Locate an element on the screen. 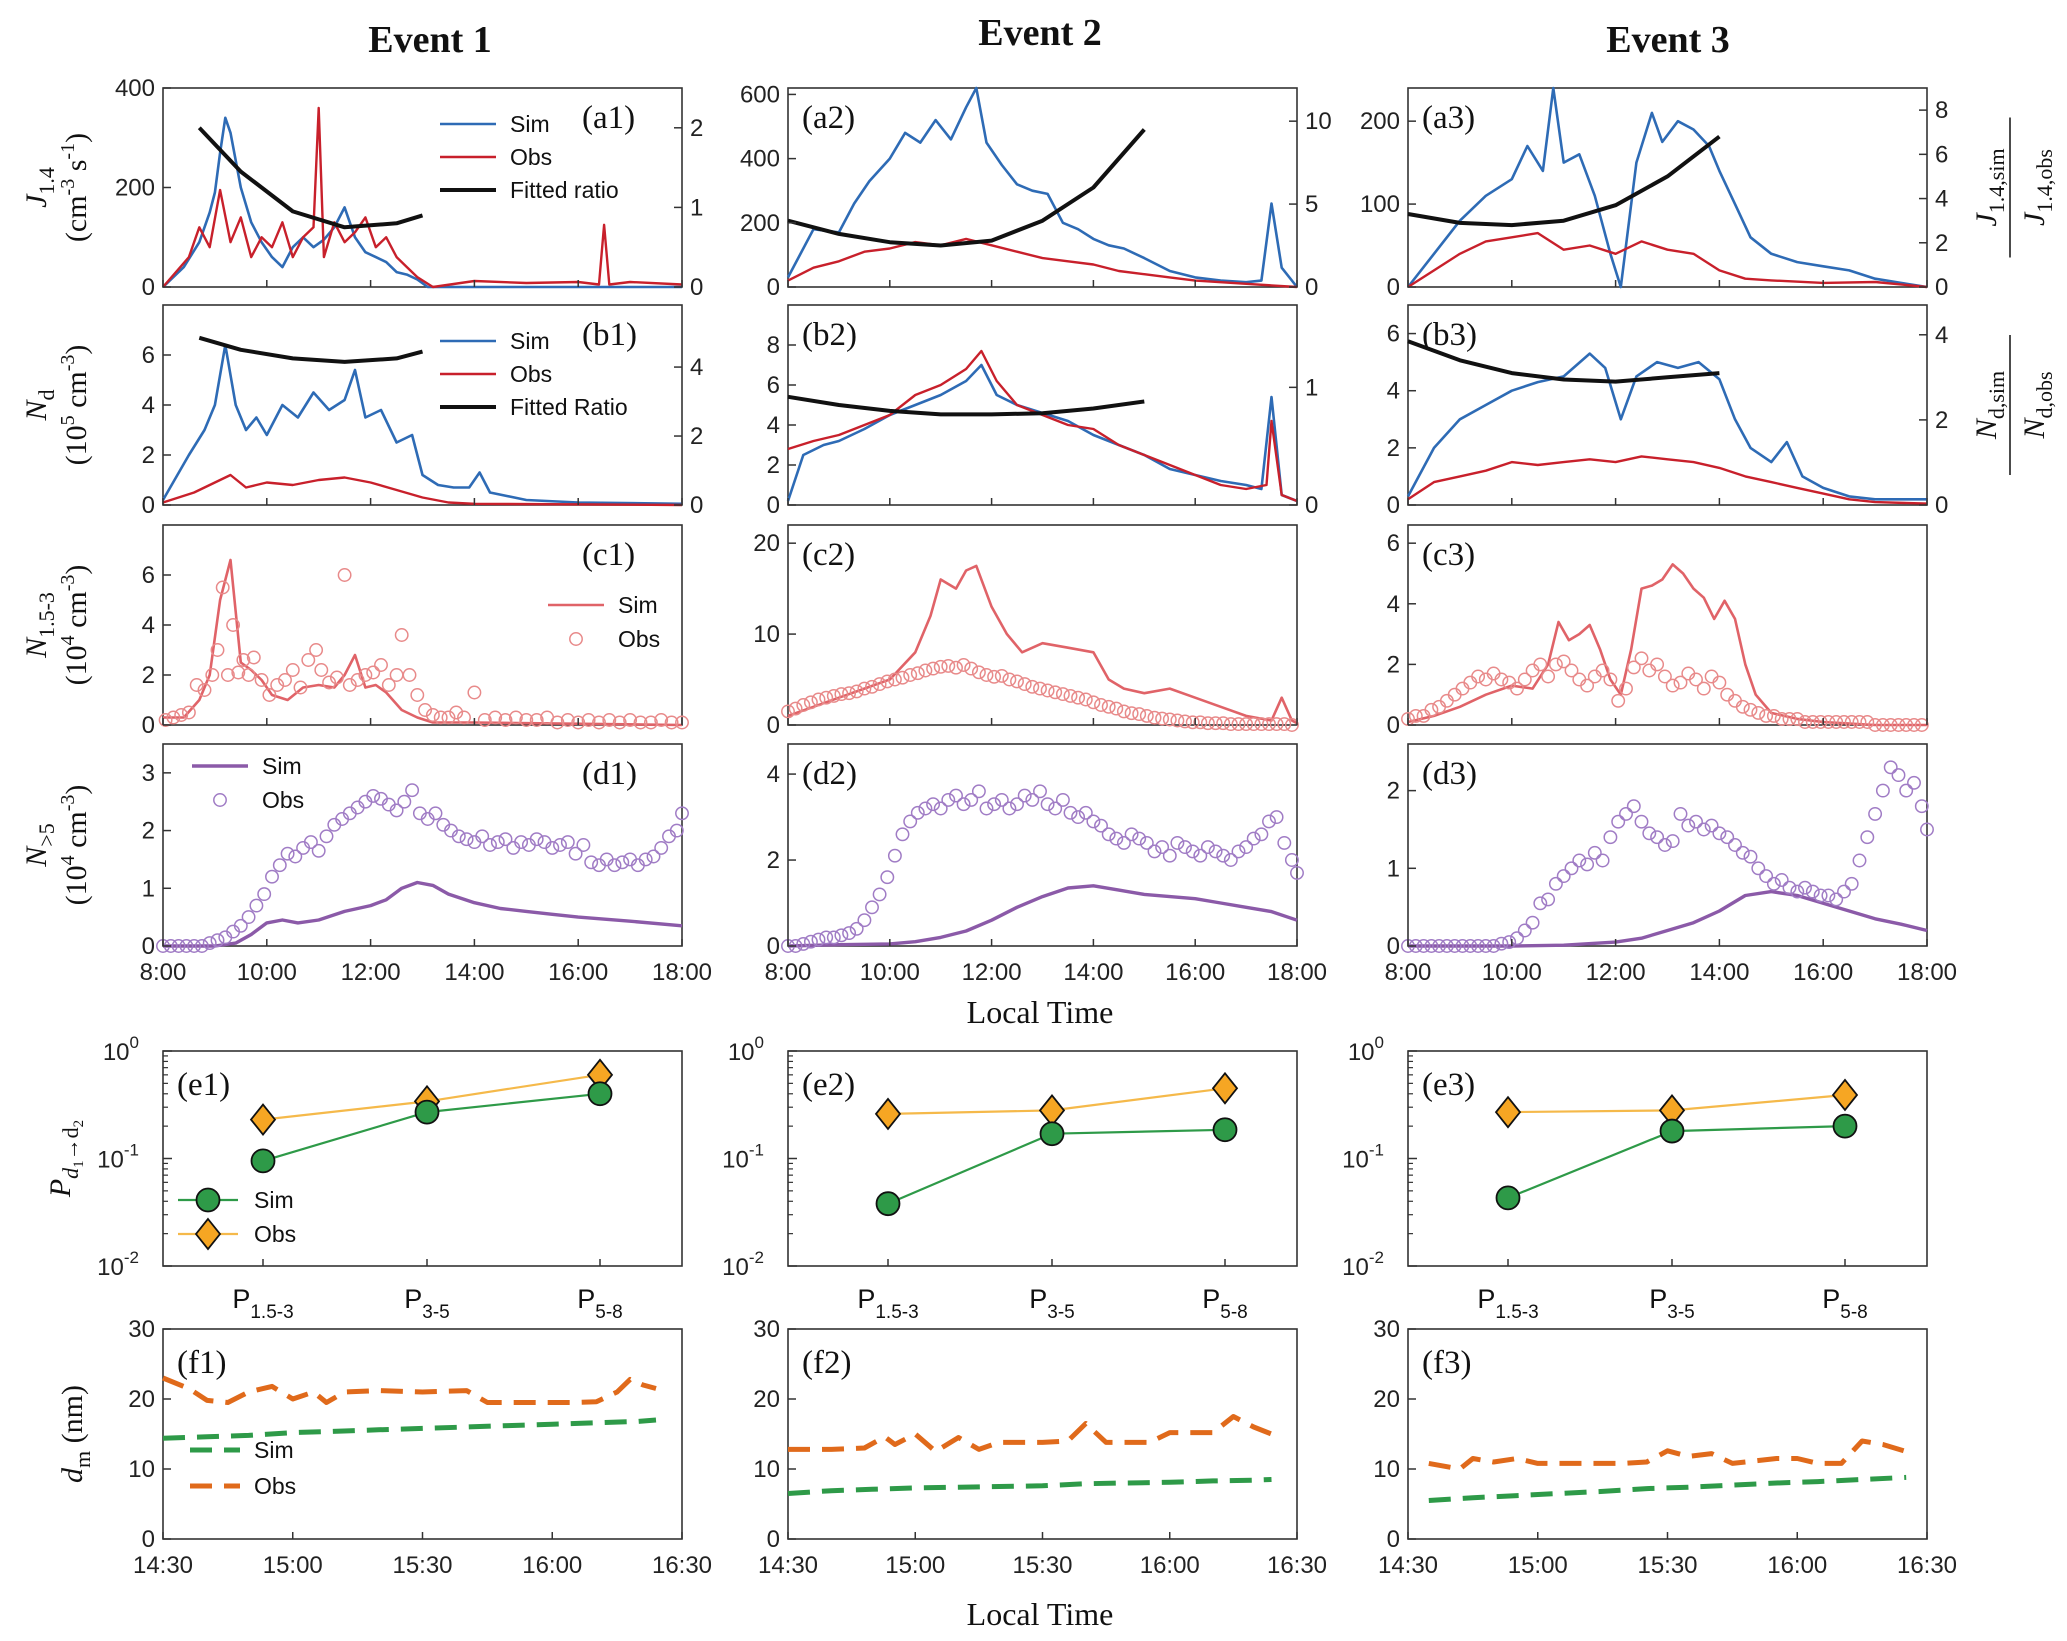 Image resolution: width=2067 pixels, height=1641 pixels. a3-ytick-label-2: 200 is located at coordinates (1380, 121).